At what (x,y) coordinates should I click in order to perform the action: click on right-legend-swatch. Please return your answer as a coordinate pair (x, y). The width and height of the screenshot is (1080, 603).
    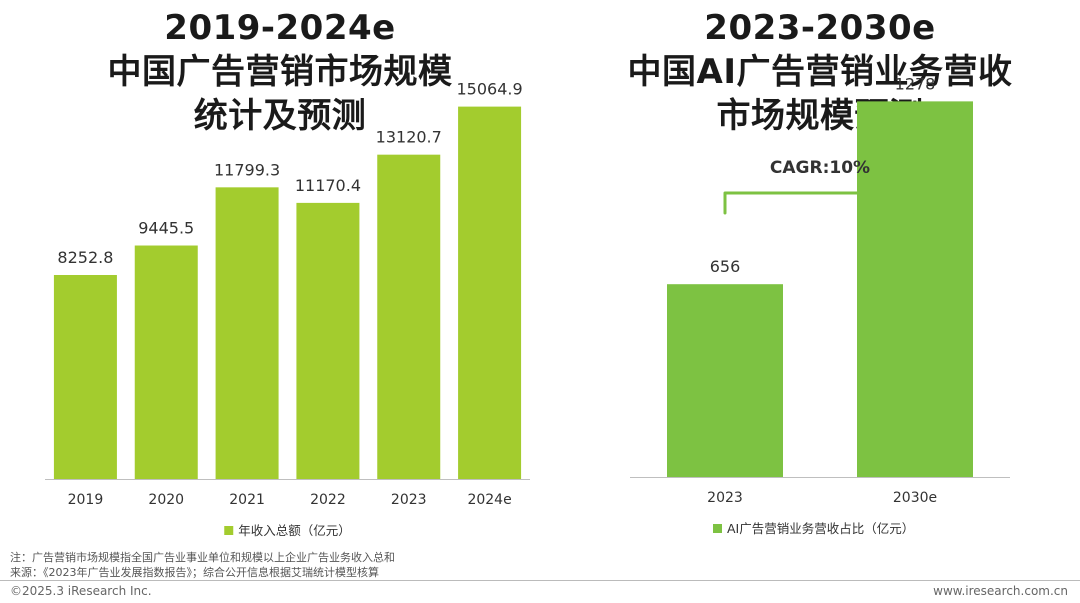
    Looking at the image, I should click on (717, 528).